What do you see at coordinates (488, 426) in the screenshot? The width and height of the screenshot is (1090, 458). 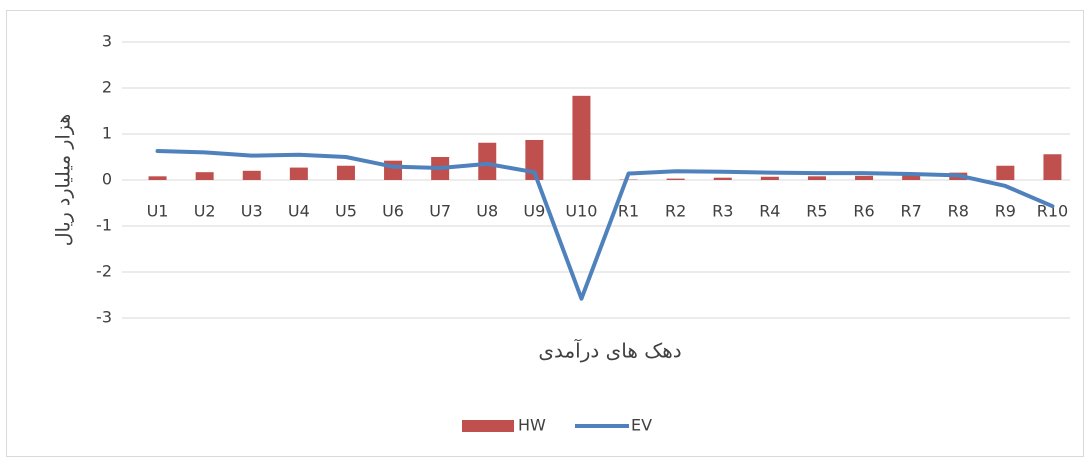 I see `legend-swatch` at bounding box center [488, 426].